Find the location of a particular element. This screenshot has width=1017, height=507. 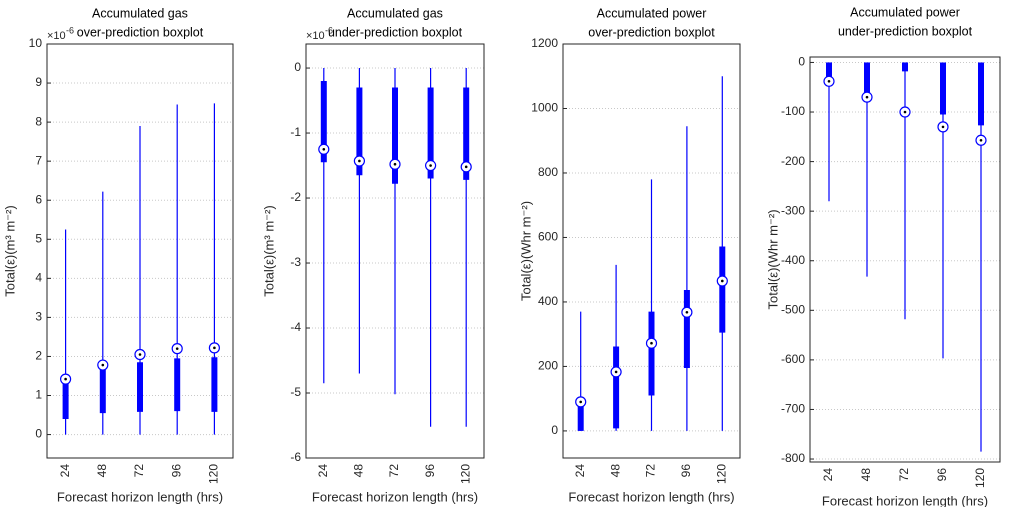

y-tick-label: 4 is located at coordinates (38, 278).